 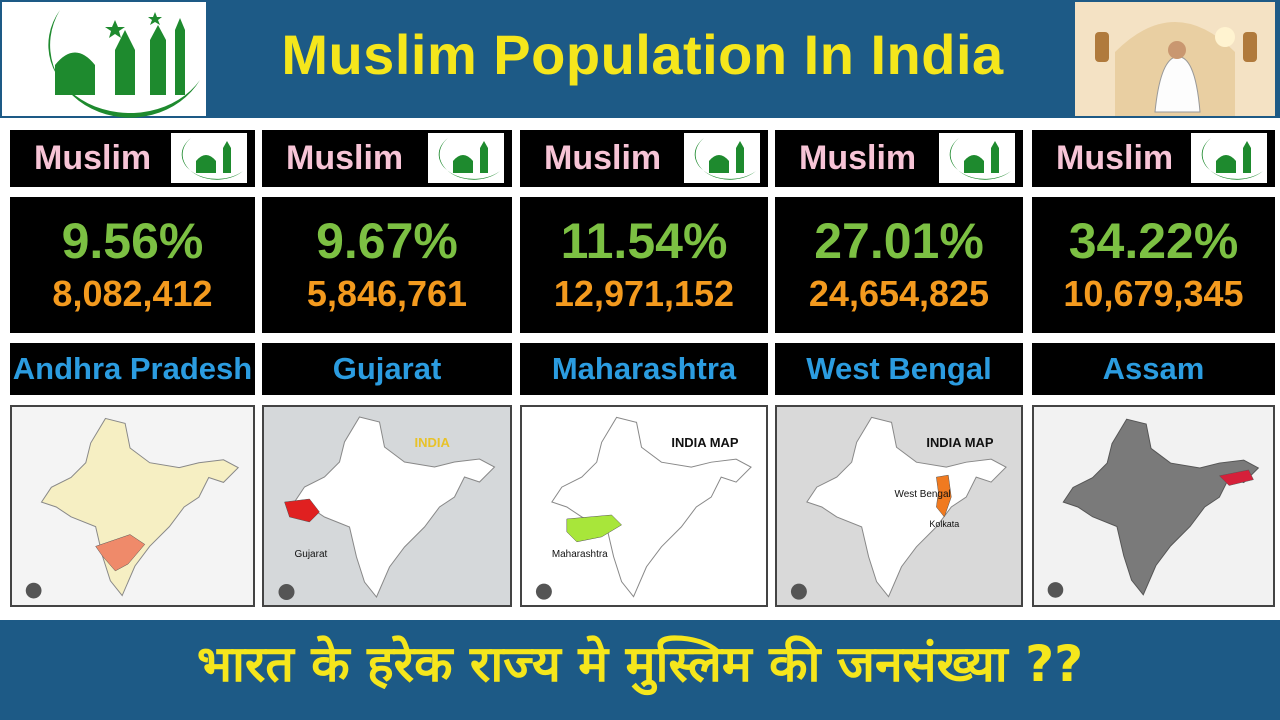 I want to click on percent: 27.01%, so click(x=899, y=241).